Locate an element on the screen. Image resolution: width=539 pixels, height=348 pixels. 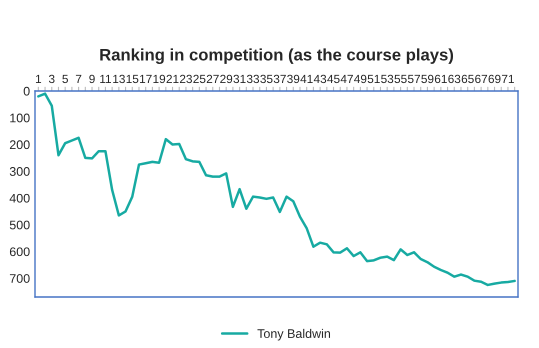
x-tick-label: 41 is located at coordinates (306, 78).